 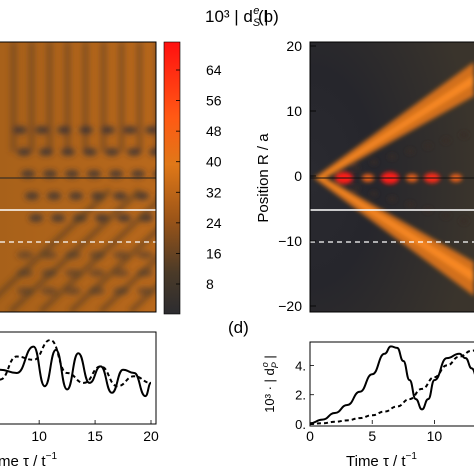 What do you see at coordinates (263, 178) in the screenshot?
I see `heatmap-b-ylabel: Position R / a` at bounding box center [263, 178].